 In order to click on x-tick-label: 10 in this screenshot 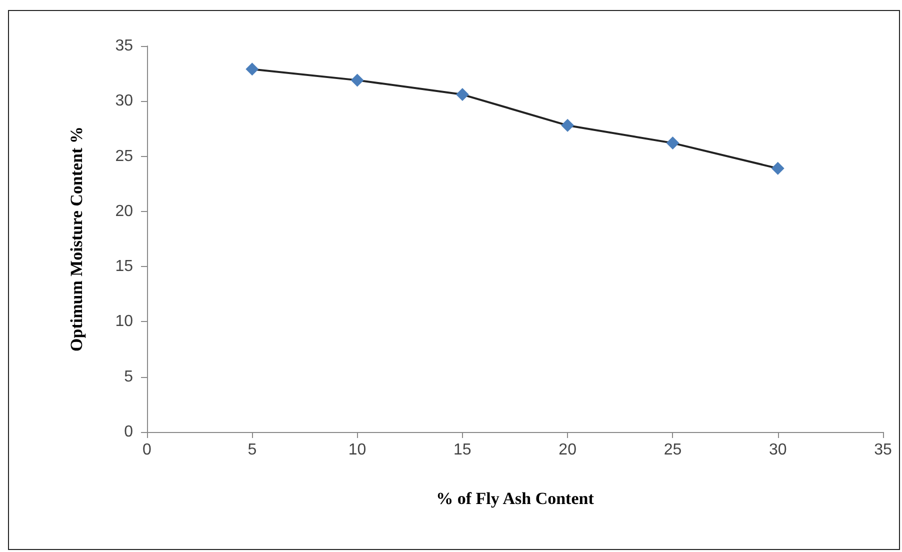, I will do `click(357, 450)`.